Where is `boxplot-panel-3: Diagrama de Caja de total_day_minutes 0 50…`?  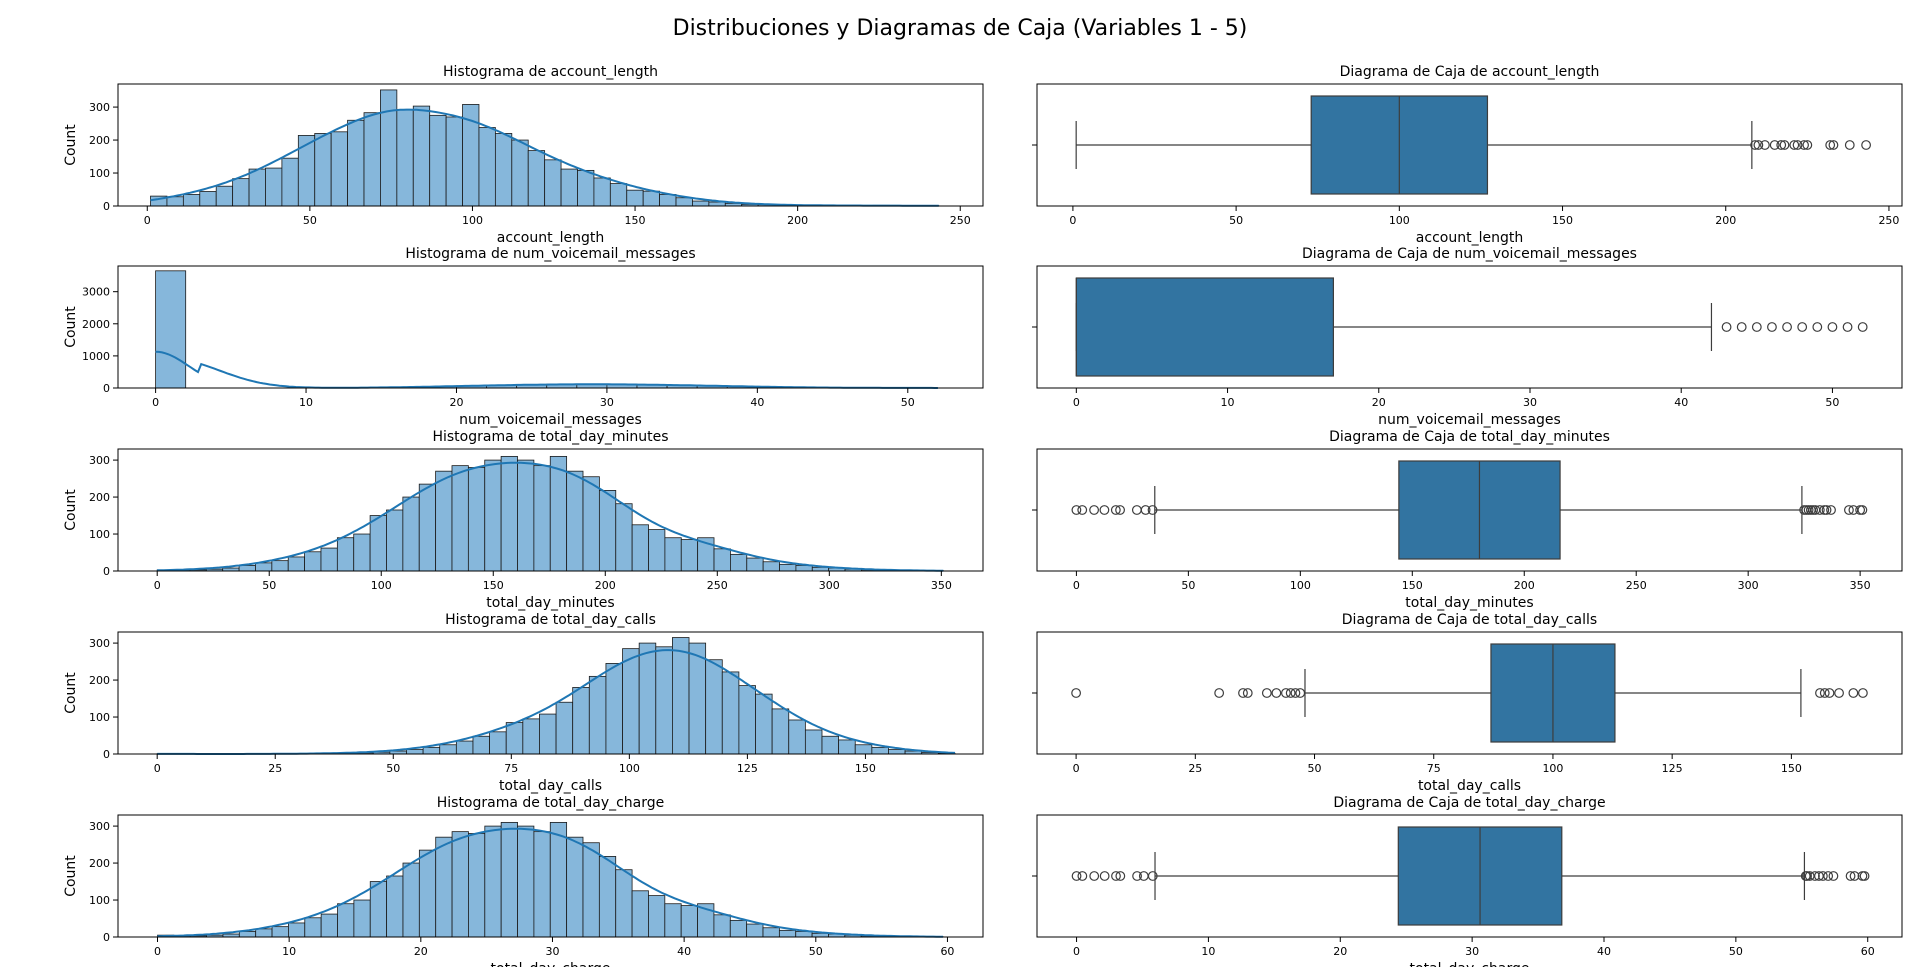 boxplot-panel-3: Diagrama de Caja de total_day_minutes 0 50… is located at coordinates (1467, 520).